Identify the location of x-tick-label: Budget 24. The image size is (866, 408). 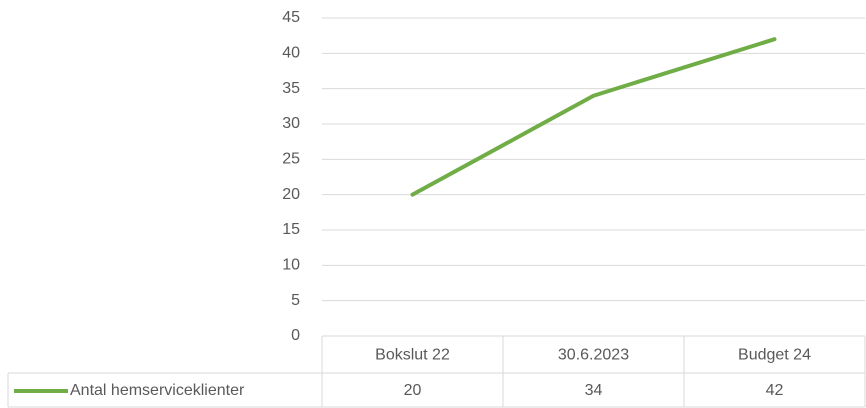
(774, 355).